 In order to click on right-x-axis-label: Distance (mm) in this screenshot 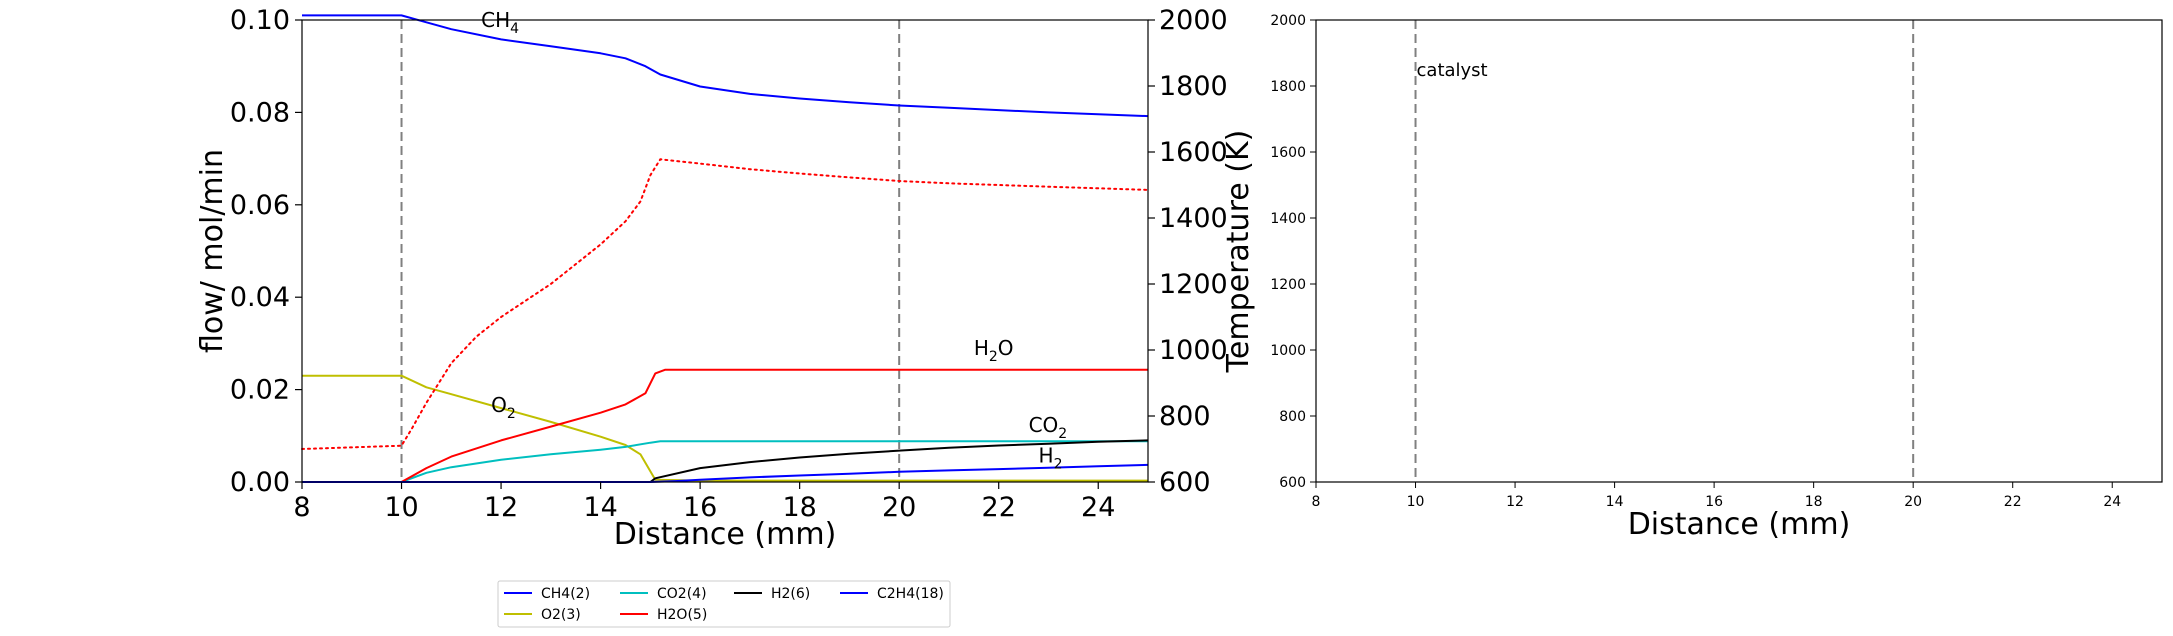, I will do `click(1739, 524)`.